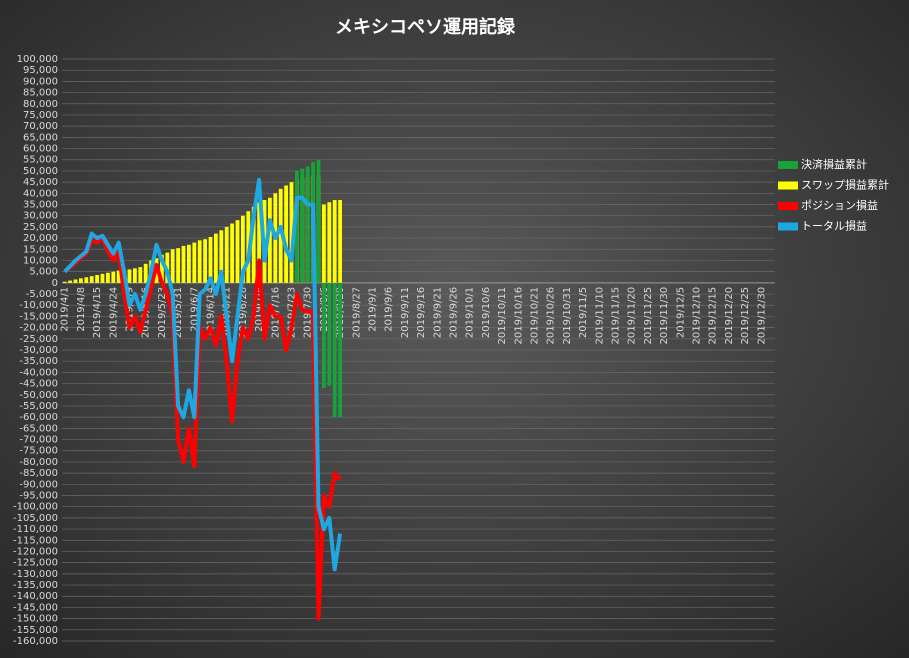 The width and height of the screenshot is (909, 658). What do you see at coordinates (632, 316) in the screenshot?
I see `x-tick-label: 2019/11/20` at bounding box center [632, 316].